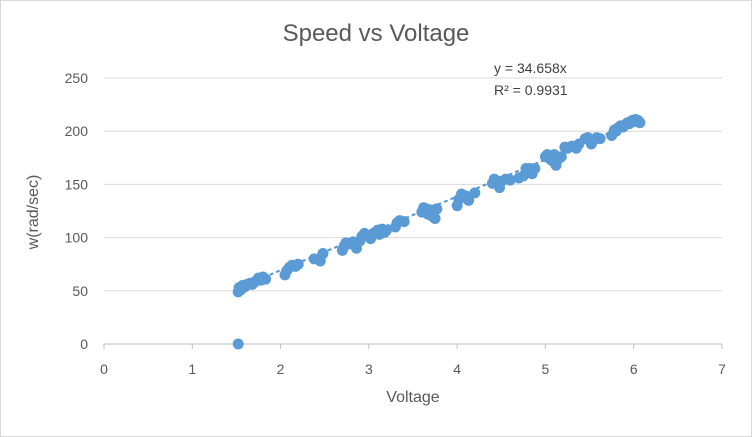 Image resolution: width=752 pixels, height=437 pixels. I want to click on x-tick-label: 3, so click(369, 369).